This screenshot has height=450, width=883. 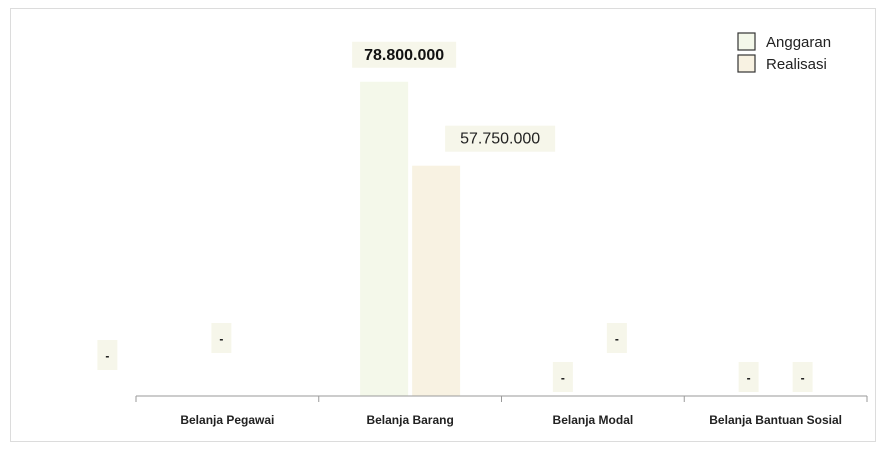 What do you see at coordinates (404, 55) in the screenshot?
I see `data-label: 78.800.000` at bounding box center [404, 55].